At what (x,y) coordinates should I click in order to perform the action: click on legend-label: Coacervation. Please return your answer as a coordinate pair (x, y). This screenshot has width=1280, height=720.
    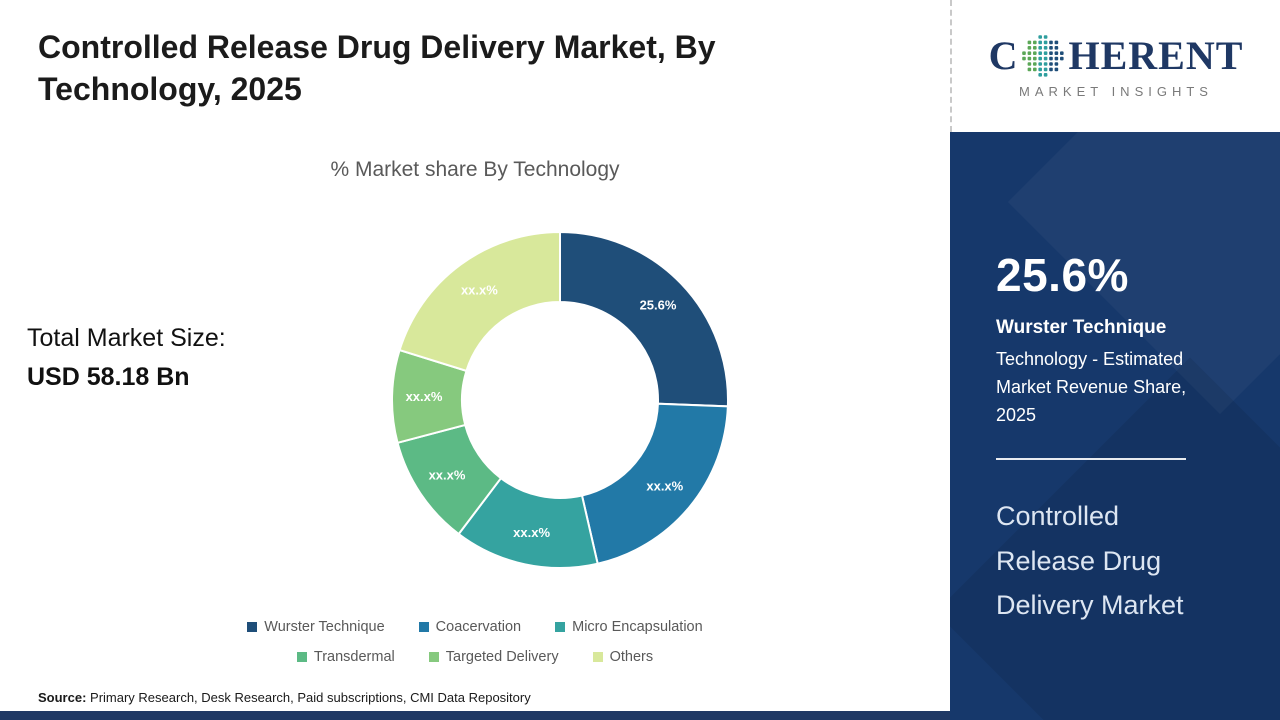
    Looking at the image, I should click on (478, 627).